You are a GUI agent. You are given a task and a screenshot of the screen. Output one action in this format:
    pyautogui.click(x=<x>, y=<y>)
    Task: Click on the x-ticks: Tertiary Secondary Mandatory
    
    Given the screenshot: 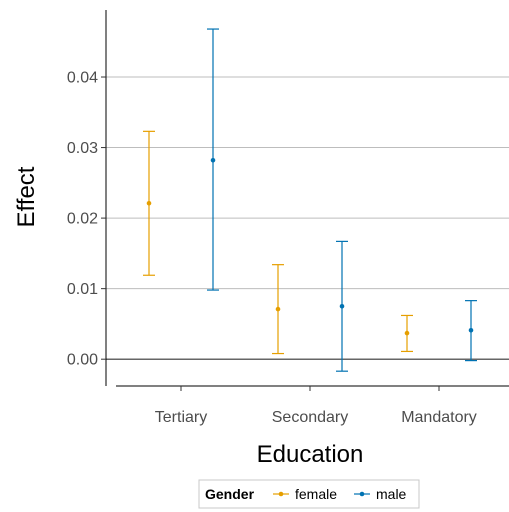 What is the action you would take?
    pyautogui.click(x=316, y=406)
    